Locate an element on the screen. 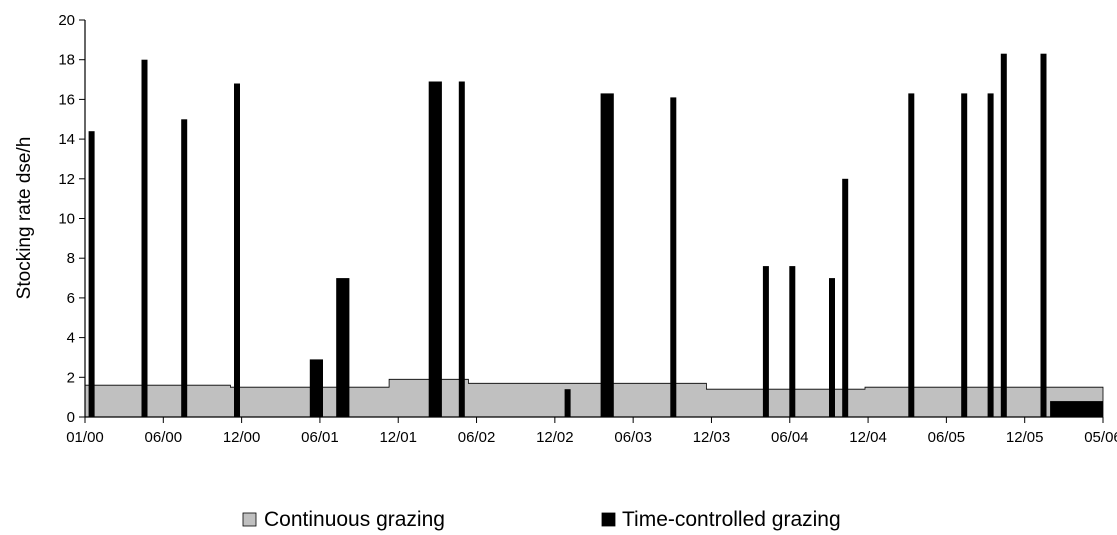 The height and width of the screenshot is (535, 1117). x-tick-label-9: 12/03 is located at coordinates (712, 437).